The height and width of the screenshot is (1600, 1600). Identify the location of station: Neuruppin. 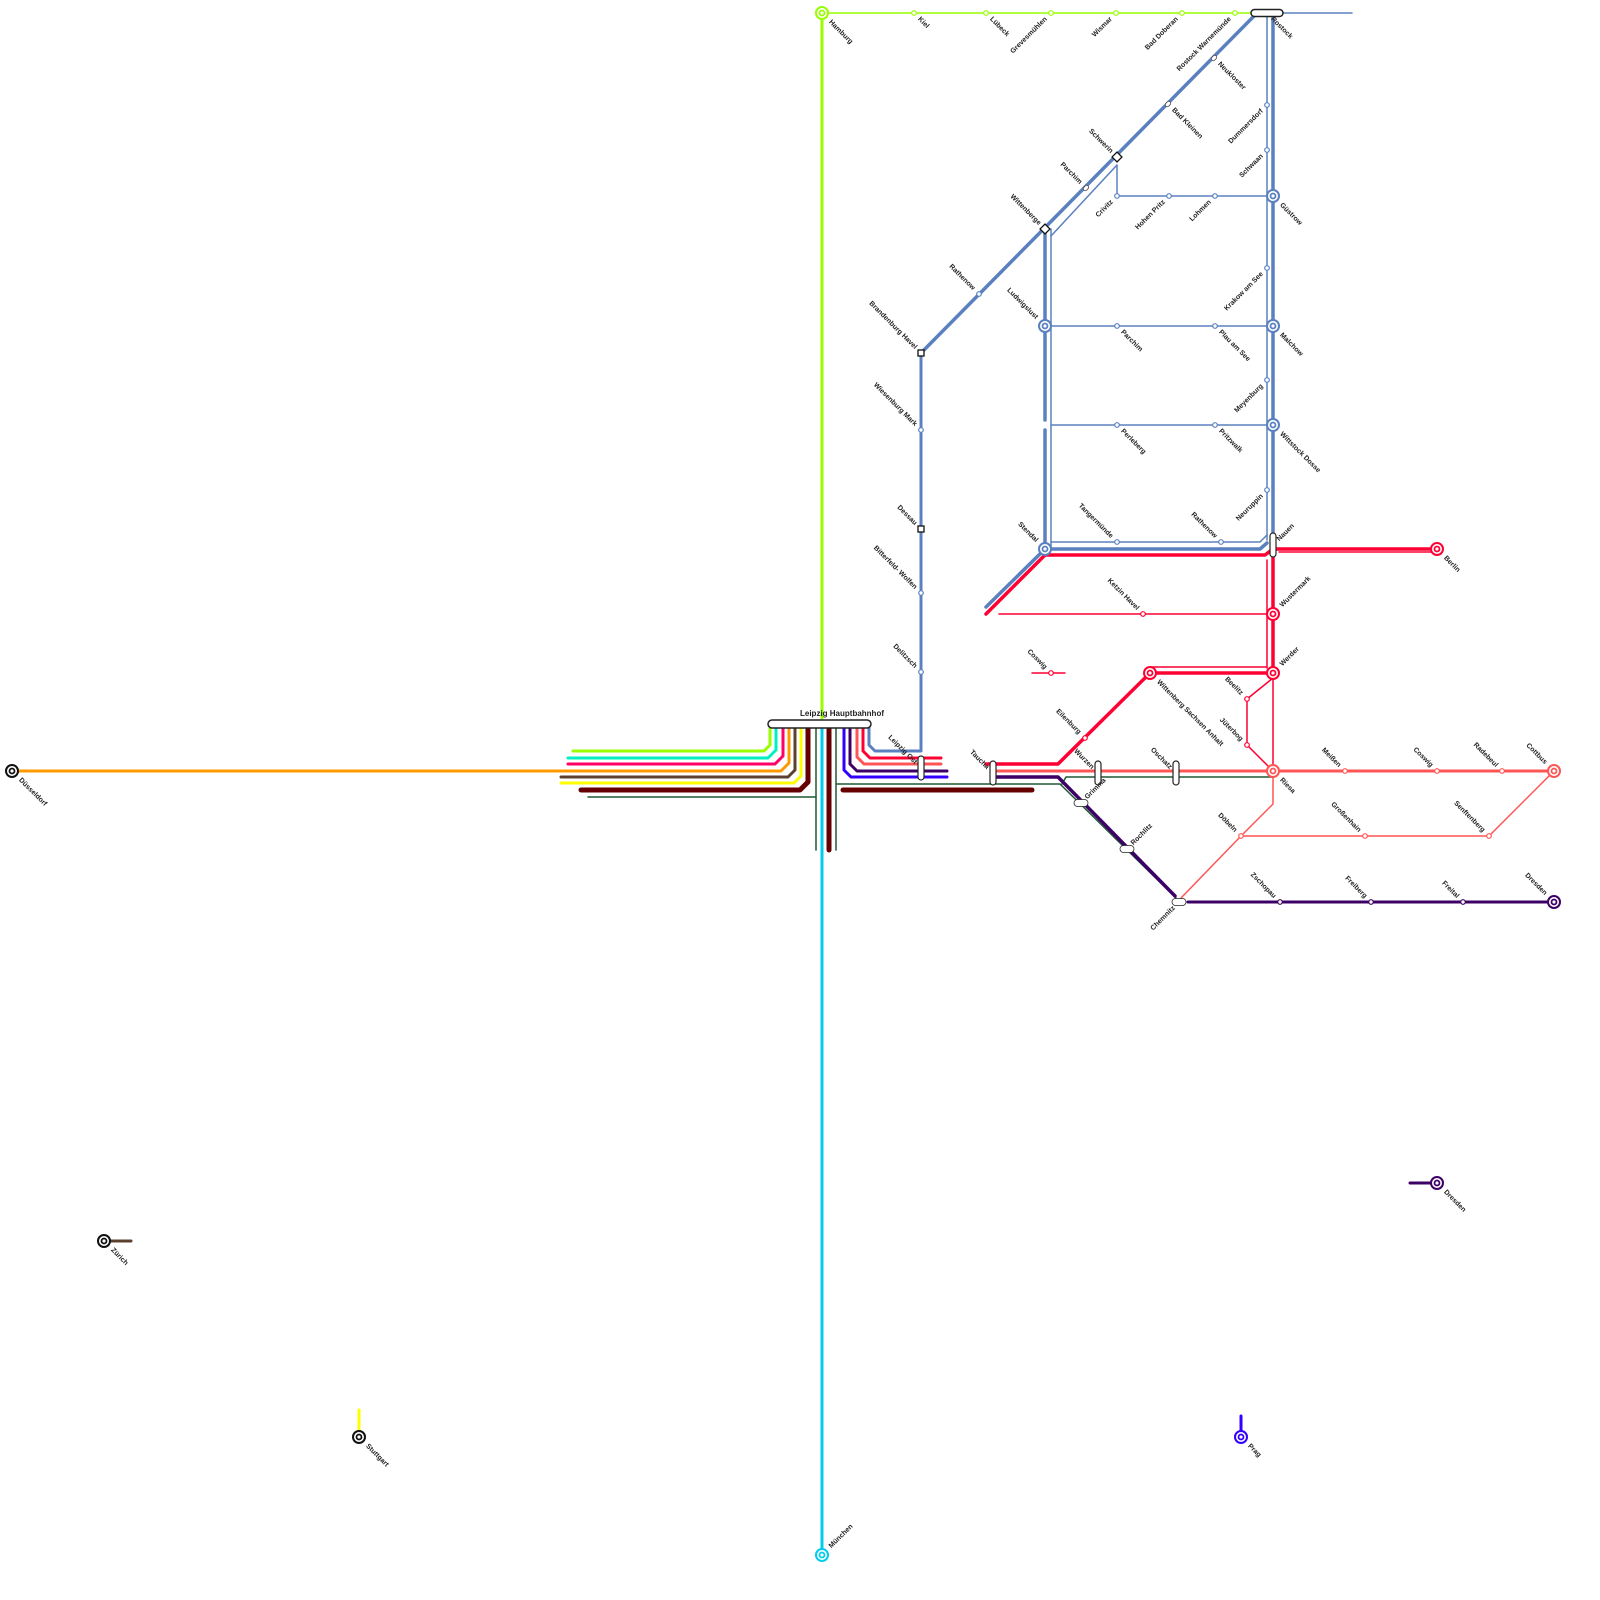
(1252, 505).